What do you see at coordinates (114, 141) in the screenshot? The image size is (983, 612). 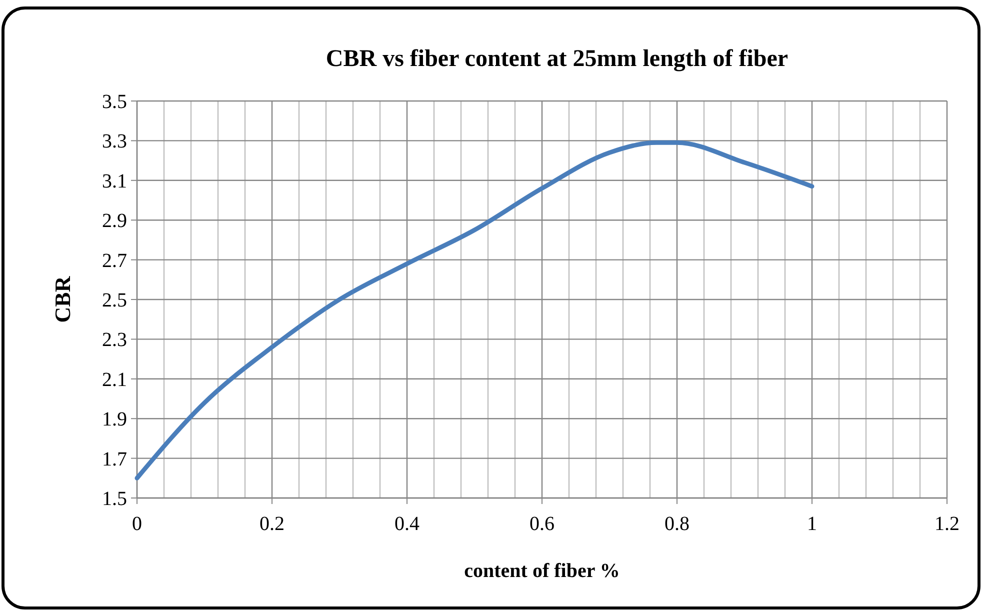 I see `y-tick-label: 3.3` at bounding box center [114, 141].